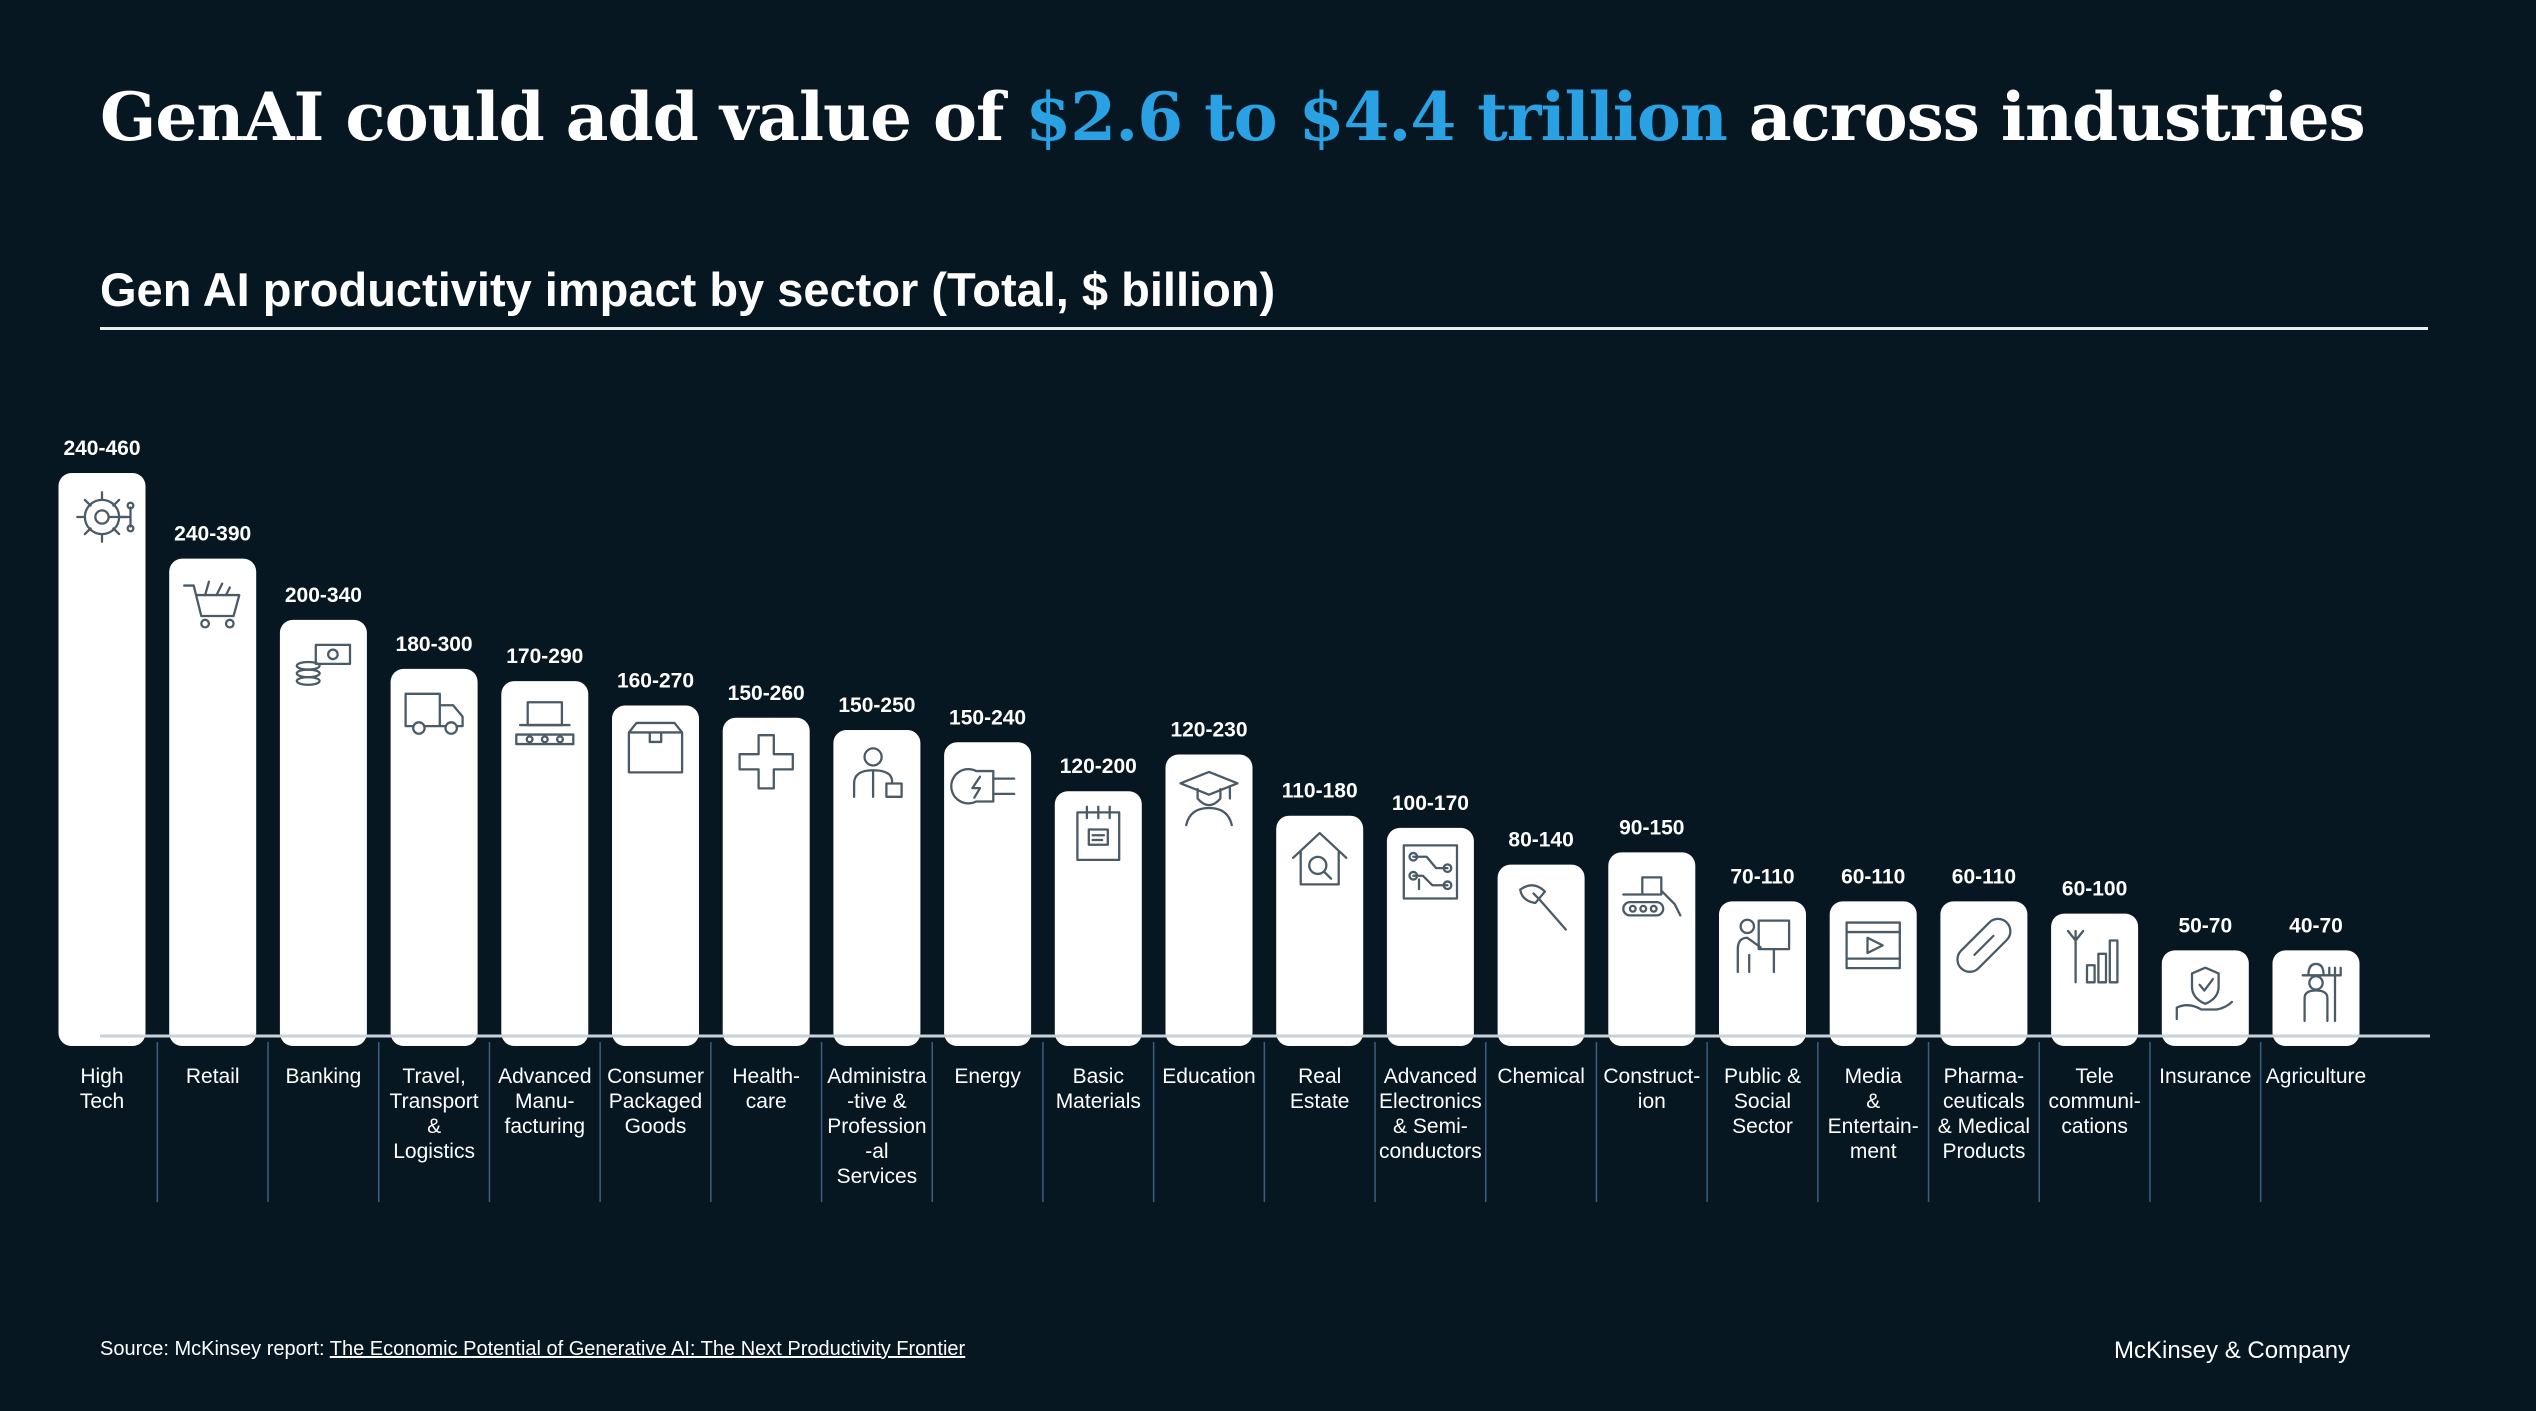  What do you see at coordinates (1873, 1101) in the screenshot?
I see `category-label-line: &` at bounding box center [1873, 1101].